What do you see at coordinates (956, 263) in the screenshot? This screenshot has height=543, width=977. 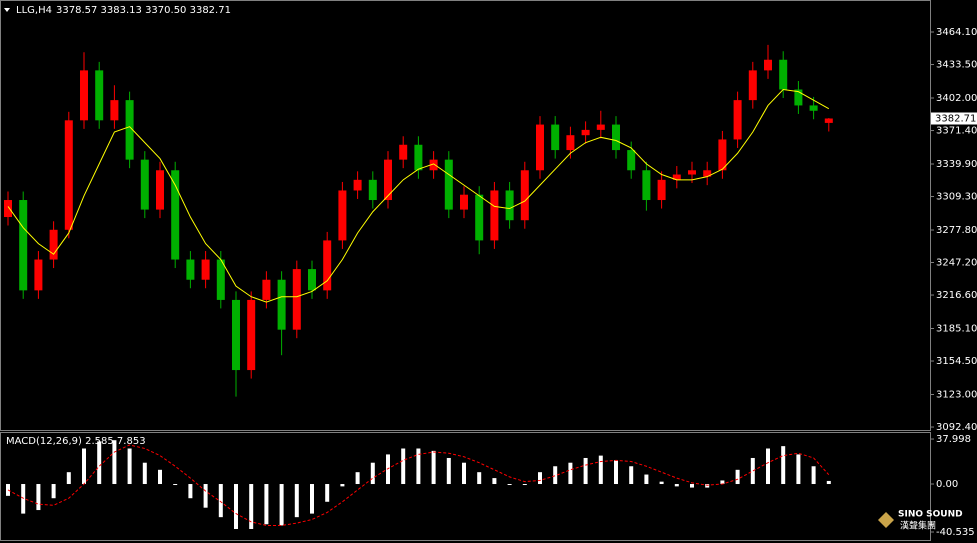 I see `y-tick-label: 3247.20` at bounding box center [956, 263].